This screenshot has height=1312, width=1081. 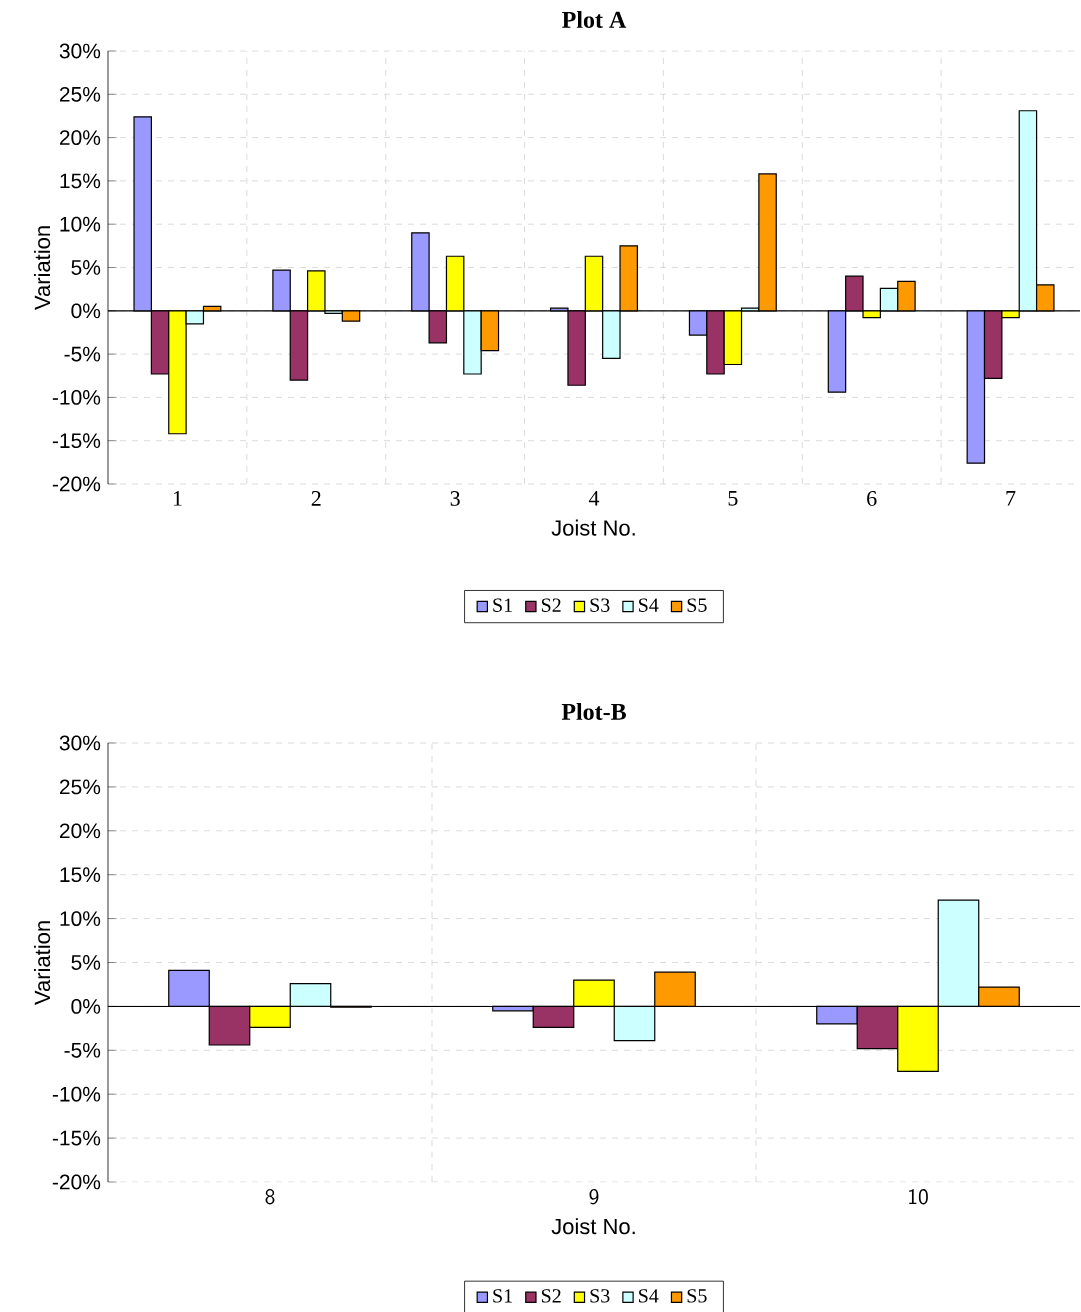 I want to click on x-tick-label: 10, so click(x=918, y=1197).